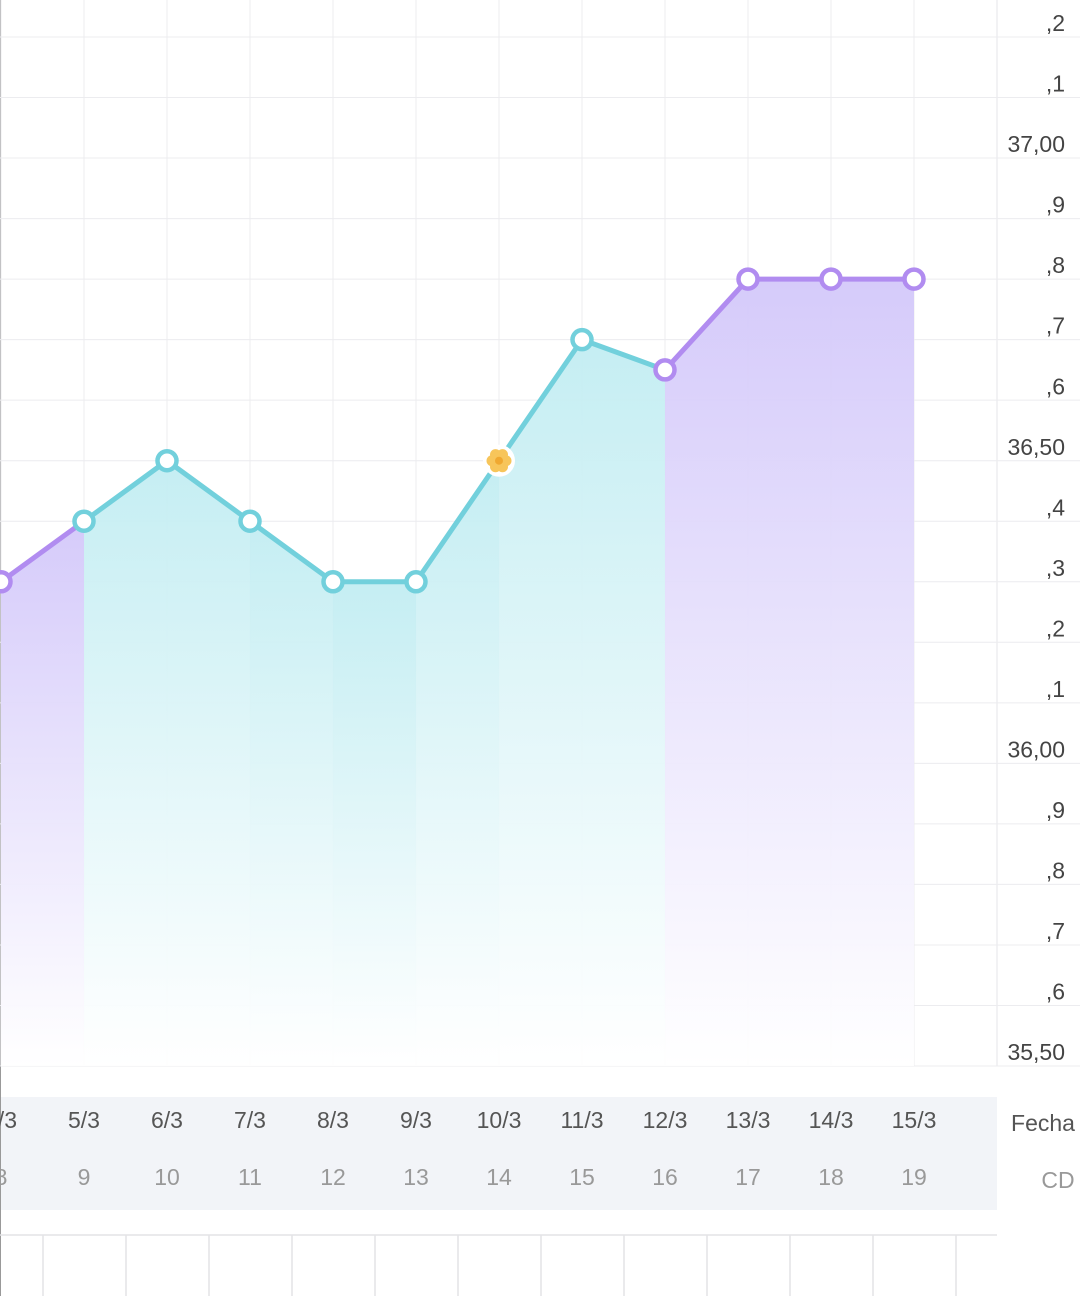 The image size is (1080, 1296). What do you see at coordinates (1055, 568) in the screenshot?
I see `y-tick-label: ,3` at bounding box center [1055, 568].